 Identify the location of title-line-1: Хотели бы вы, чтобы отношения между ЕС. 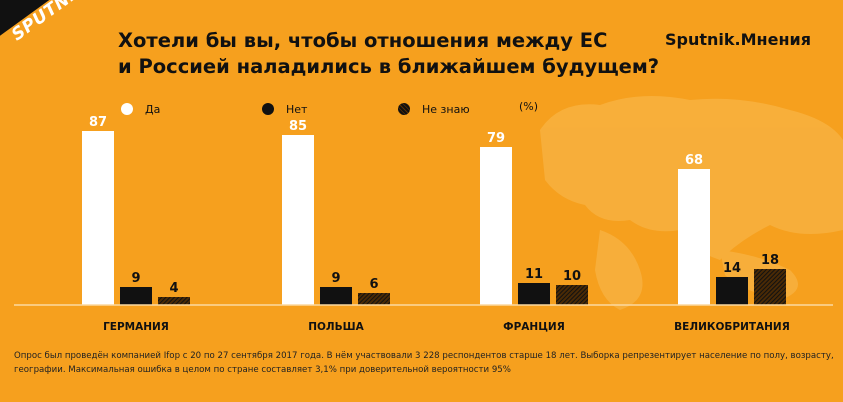
(363, 40).